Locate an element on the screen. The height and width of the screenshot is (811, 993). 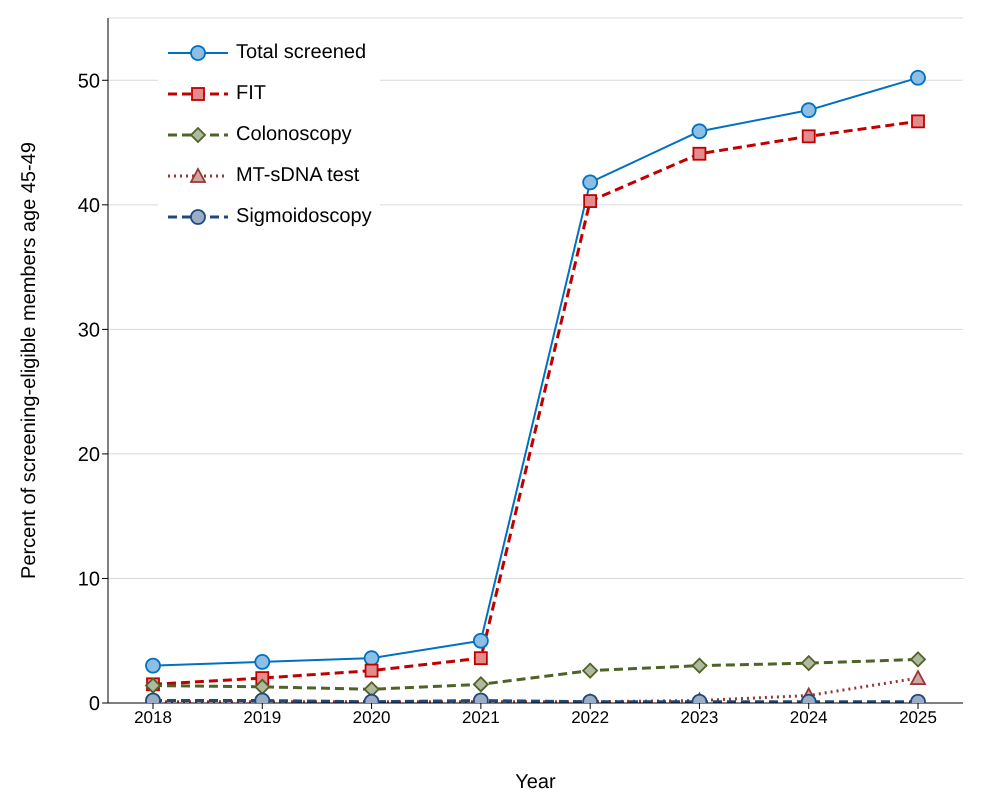
legend-label: MT-sDNA test is located at coordinates (298, 175).